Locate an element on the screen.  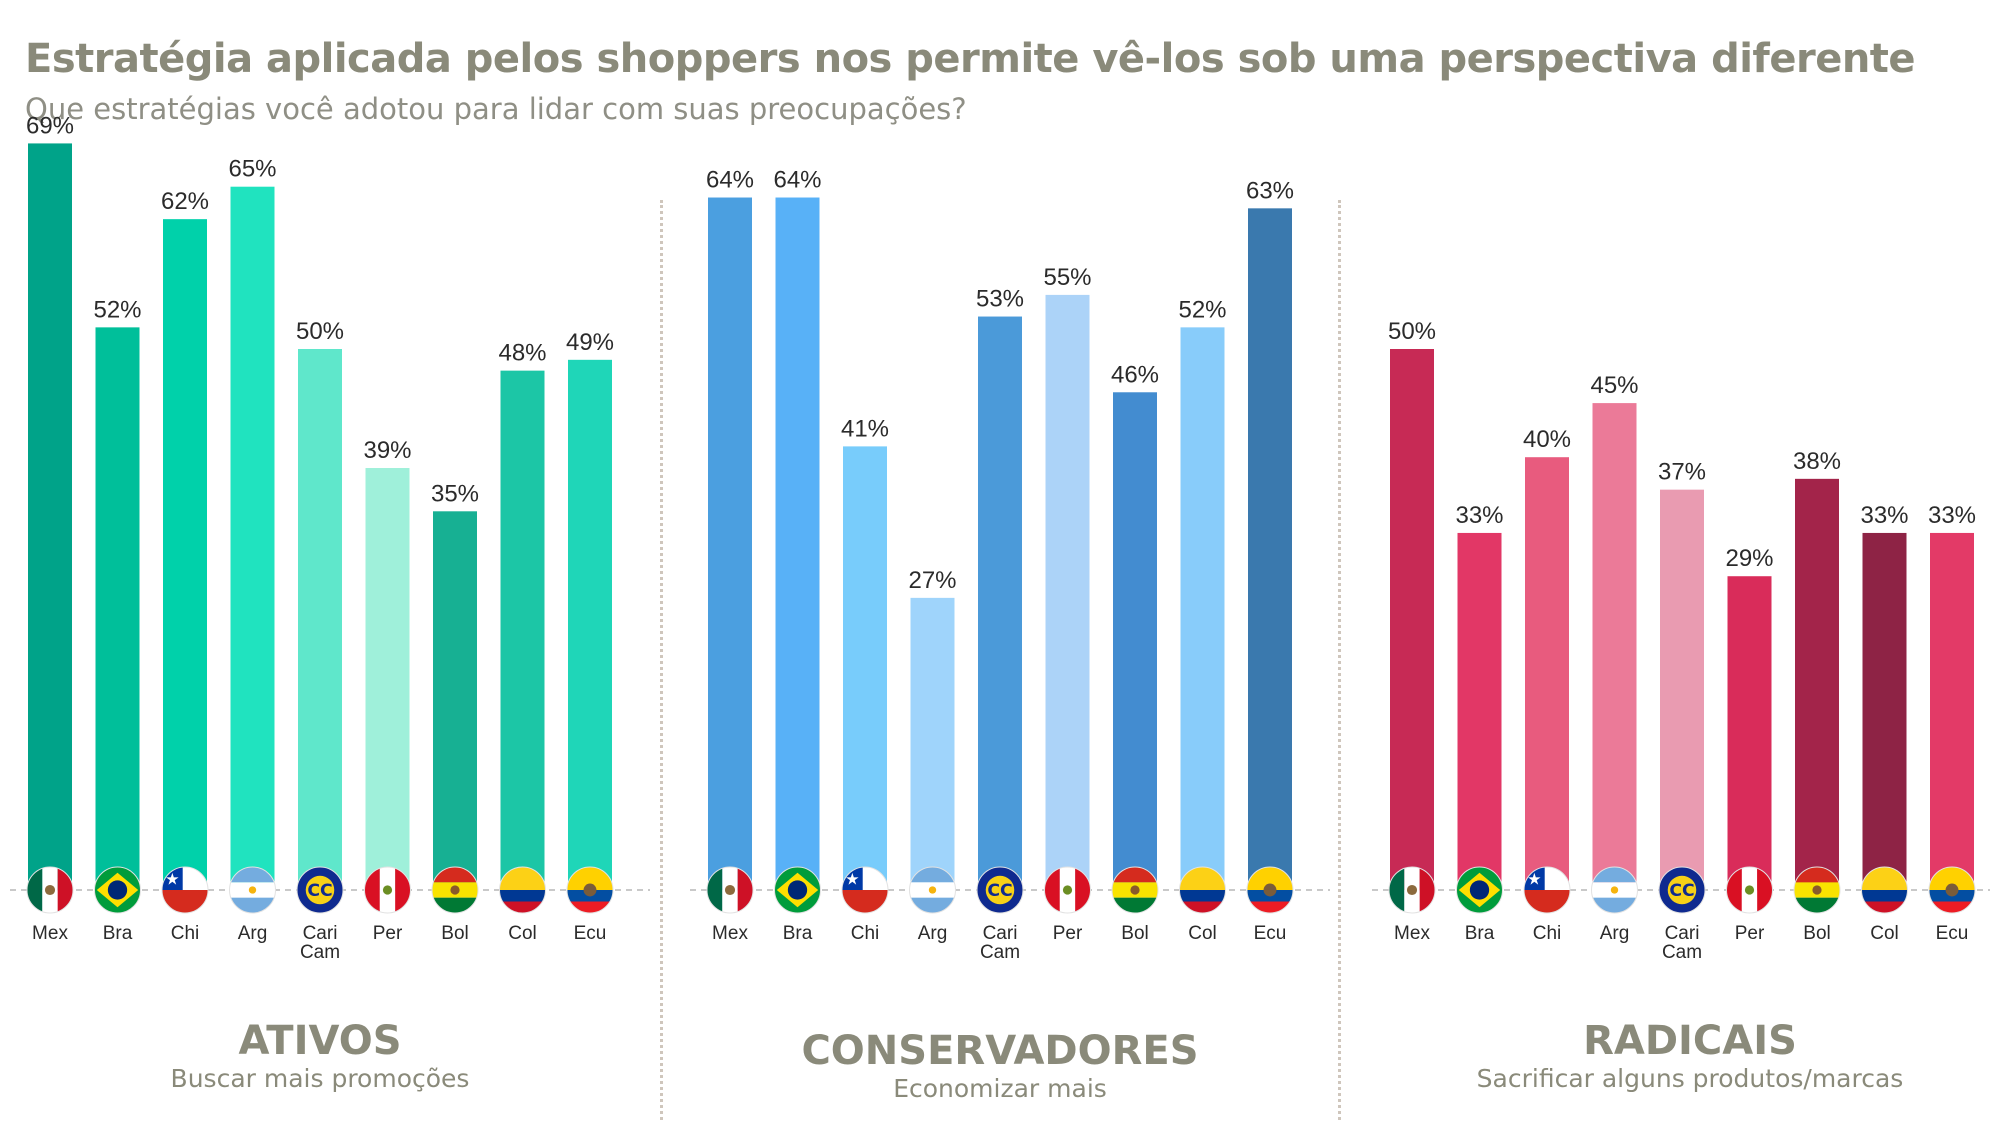
data-label: 53% is located at coordinates (1000, 299).